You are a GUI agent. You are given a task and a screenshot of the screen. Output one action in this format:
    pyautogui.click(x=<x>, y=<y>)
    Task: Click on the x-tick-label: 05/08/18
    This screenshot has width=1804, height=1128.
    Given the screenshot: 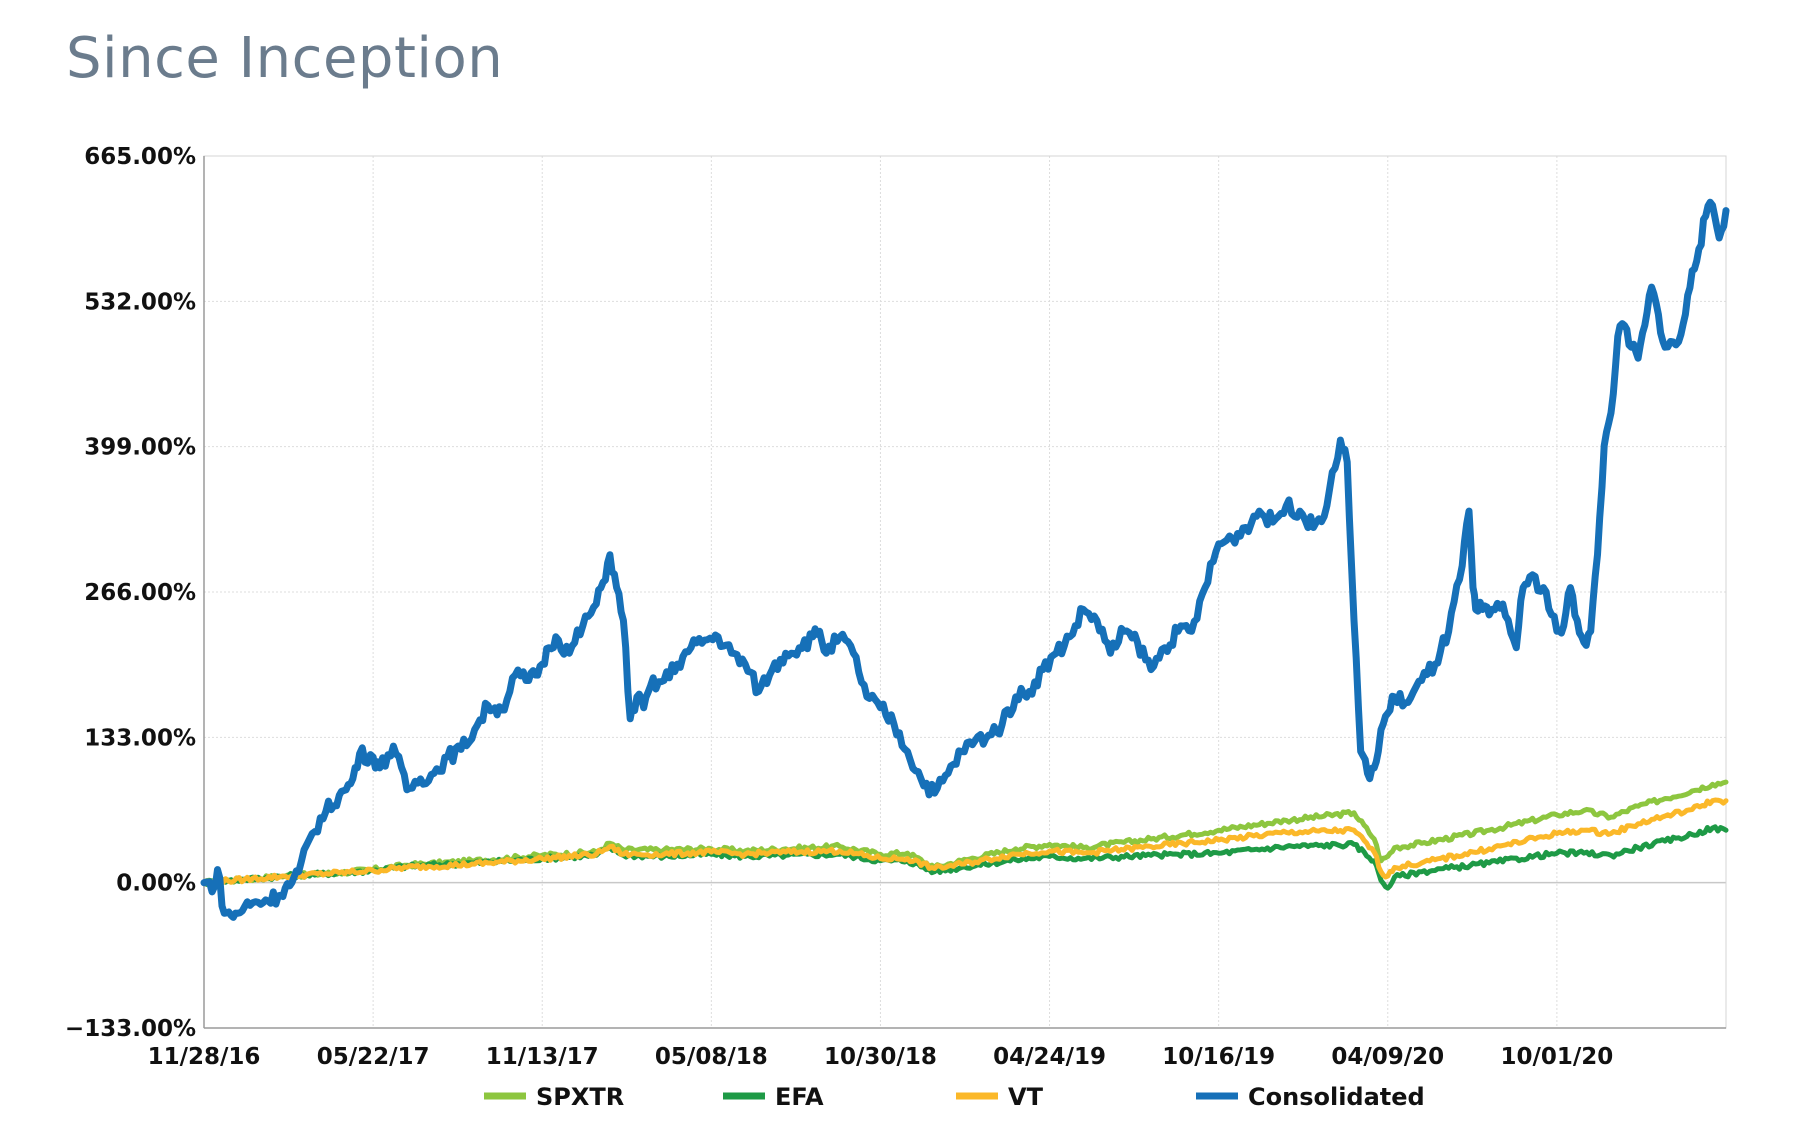 What is the action you would take?
    pyautogui.click(x=711, y=1057)
    